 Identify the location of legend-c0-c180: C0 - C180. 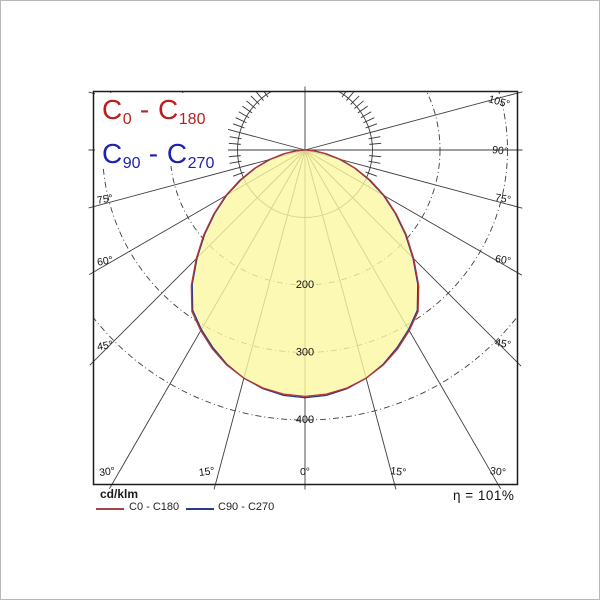
(154, 111).